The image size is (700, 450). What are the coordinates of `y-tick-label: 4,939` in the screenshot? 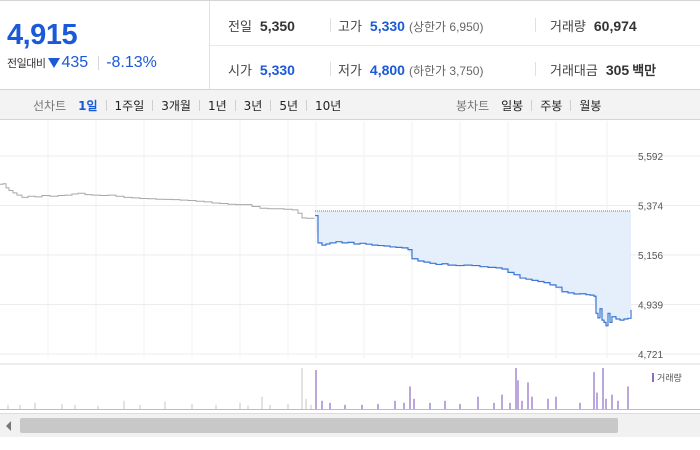 It's located at (650, 306).